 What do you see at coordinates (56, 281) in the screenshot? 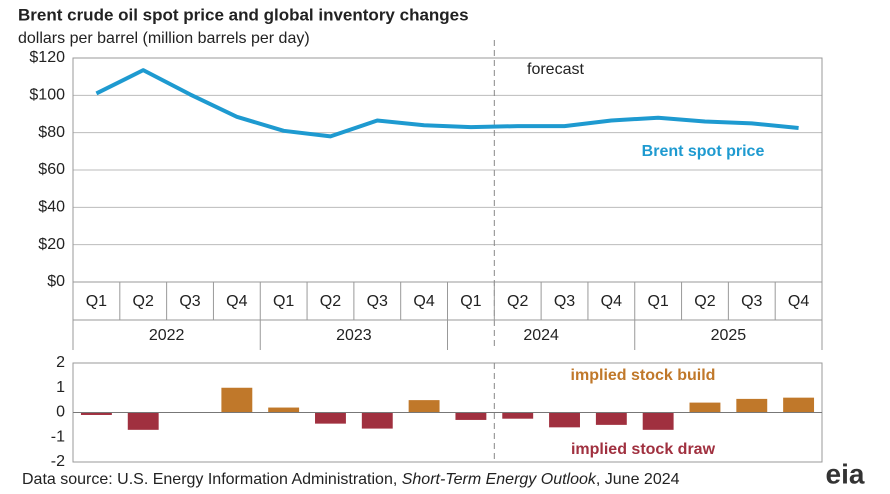
I see `y-tick-label: $0` at bounding box center [56, 281].